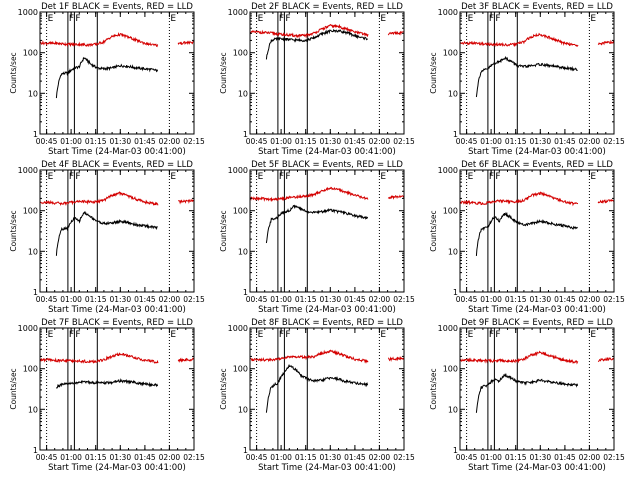 Image resolution: width=640 pixels, height=480 pixels. I want to click on panel-title: Det 9F BLACK = Events, RED = LLD, so click(537, 323).